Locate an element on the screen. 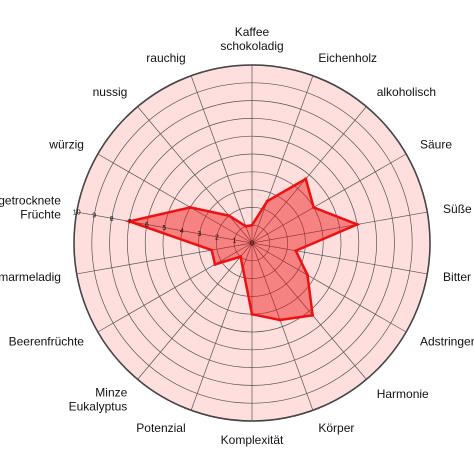 This screenshot has width=474, height=474. category-label: rauchig is located at coordinates (165, 58).